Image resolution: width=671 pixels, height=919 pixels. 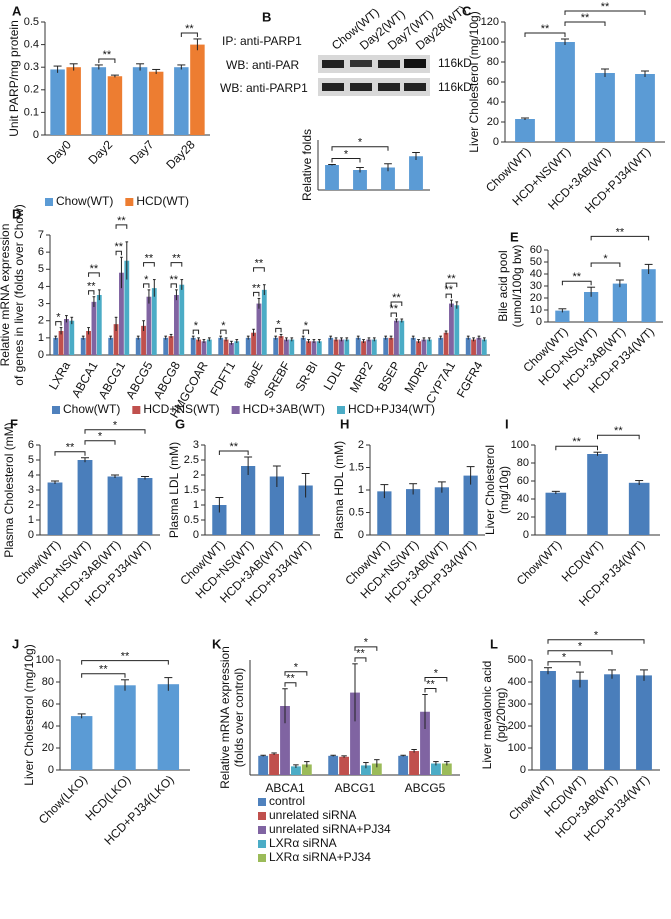 I want to click on x-tick-label: SREBF, so click(x=277, y=380).